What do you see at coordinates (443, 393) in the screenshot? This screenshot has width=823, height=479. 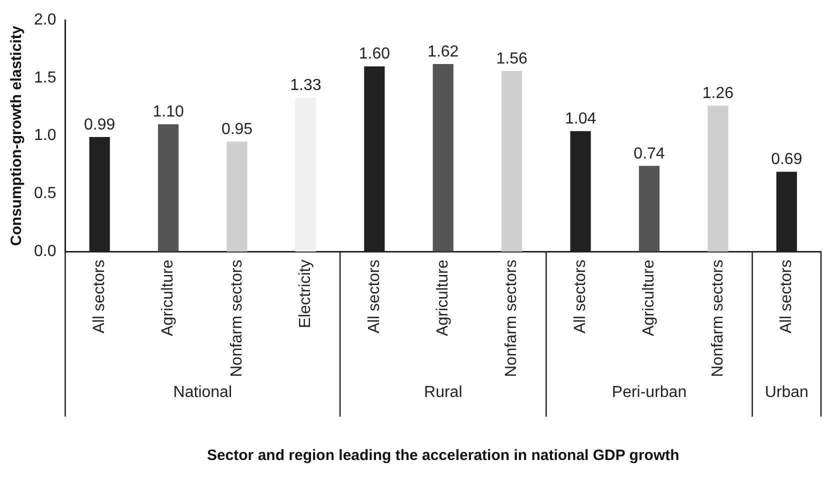 I see `text: Rural` at bounding box center [443, 393].